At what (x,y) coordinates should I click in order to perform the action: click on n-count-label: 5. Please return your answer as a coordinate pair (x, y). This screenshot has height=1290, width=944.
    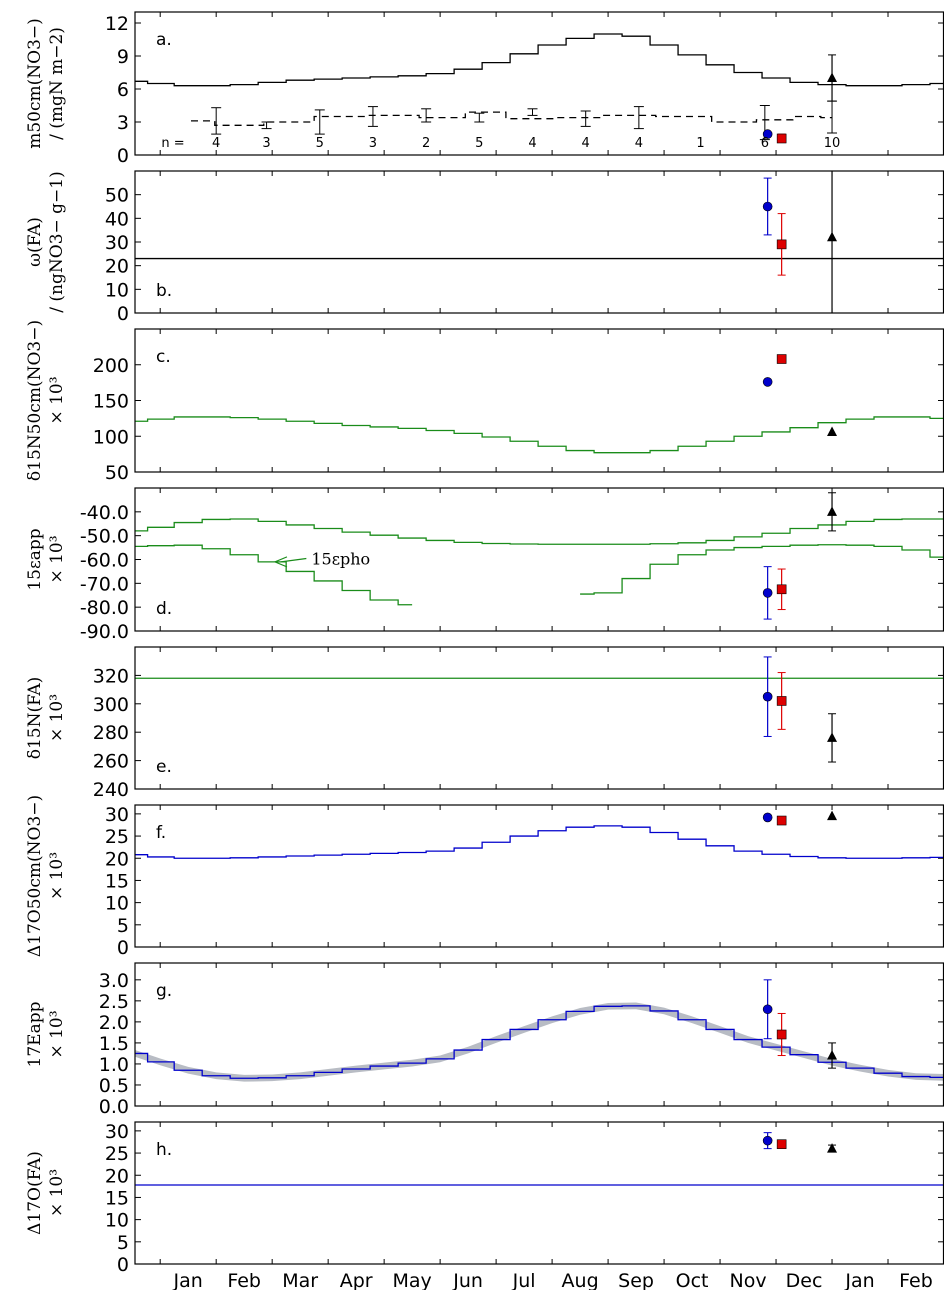
    Looking at the image, I should click on (479, 143).